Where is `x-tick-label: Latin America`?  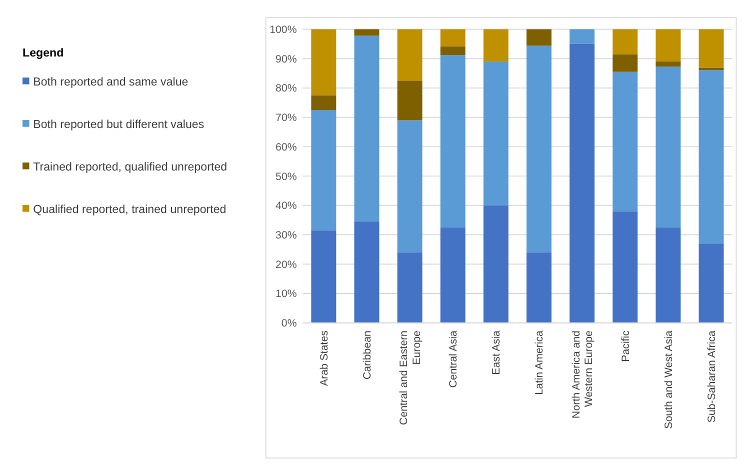 x-tick-label: Latin America is located at coordinates (540, 362).